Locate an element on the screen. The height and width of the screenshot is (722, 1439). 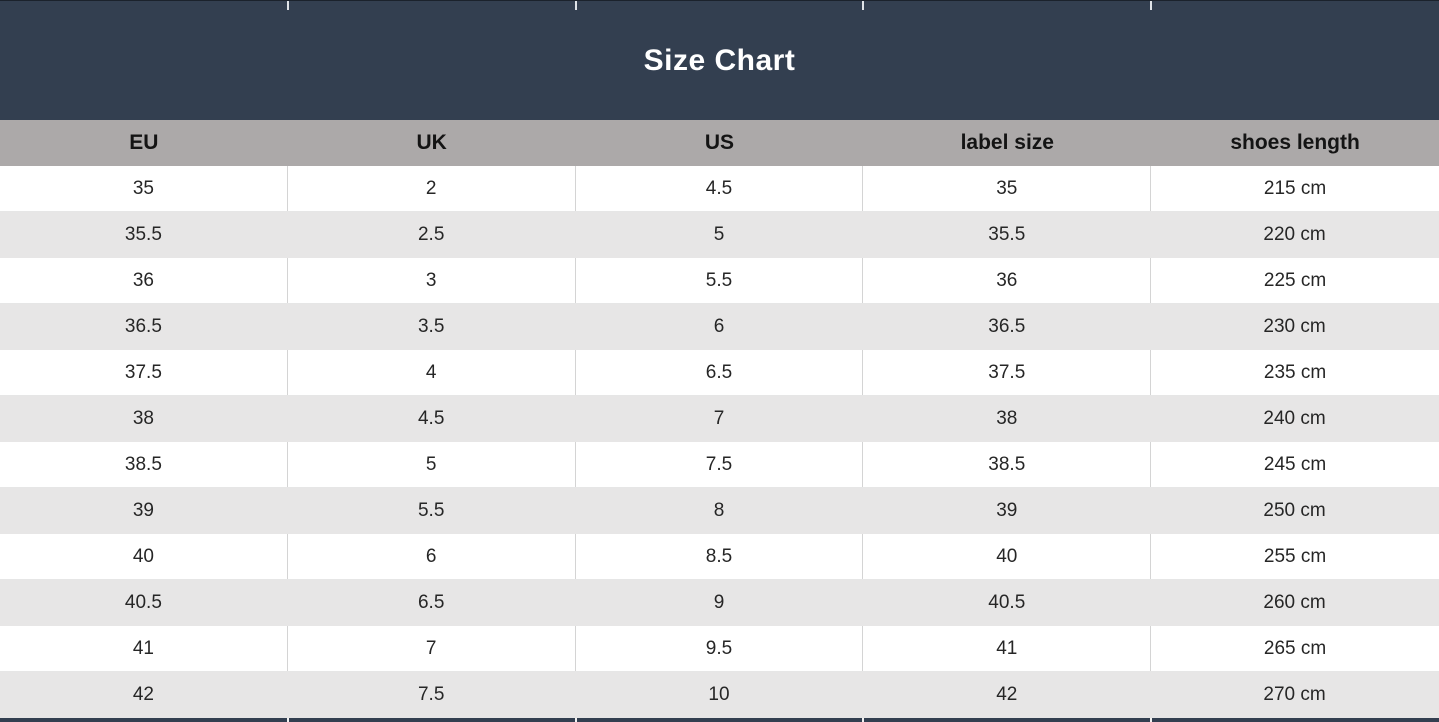
column-header-us: US is located at coordinates (719, 142).